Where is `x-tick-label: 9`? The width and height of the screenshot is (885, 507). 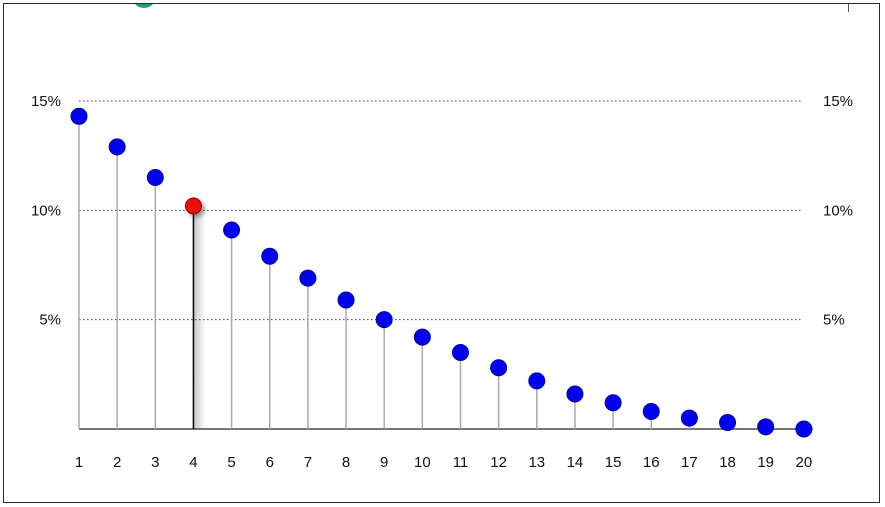
x-tick-label: 9 is located at coordinates (384, 462).